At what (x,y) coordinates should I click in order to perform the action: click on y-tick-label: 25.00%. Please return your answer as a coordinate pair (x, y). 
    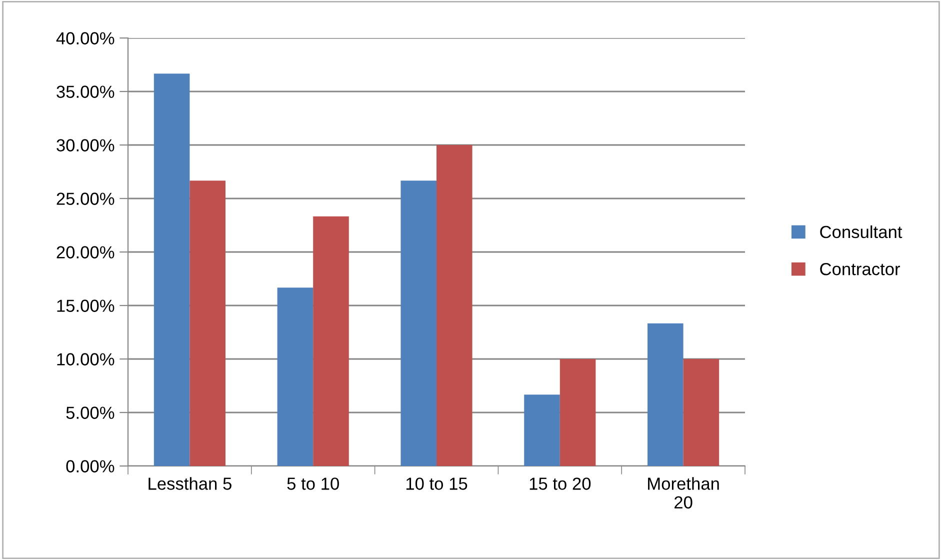
    Looking at the image, I should click on (85, 198).